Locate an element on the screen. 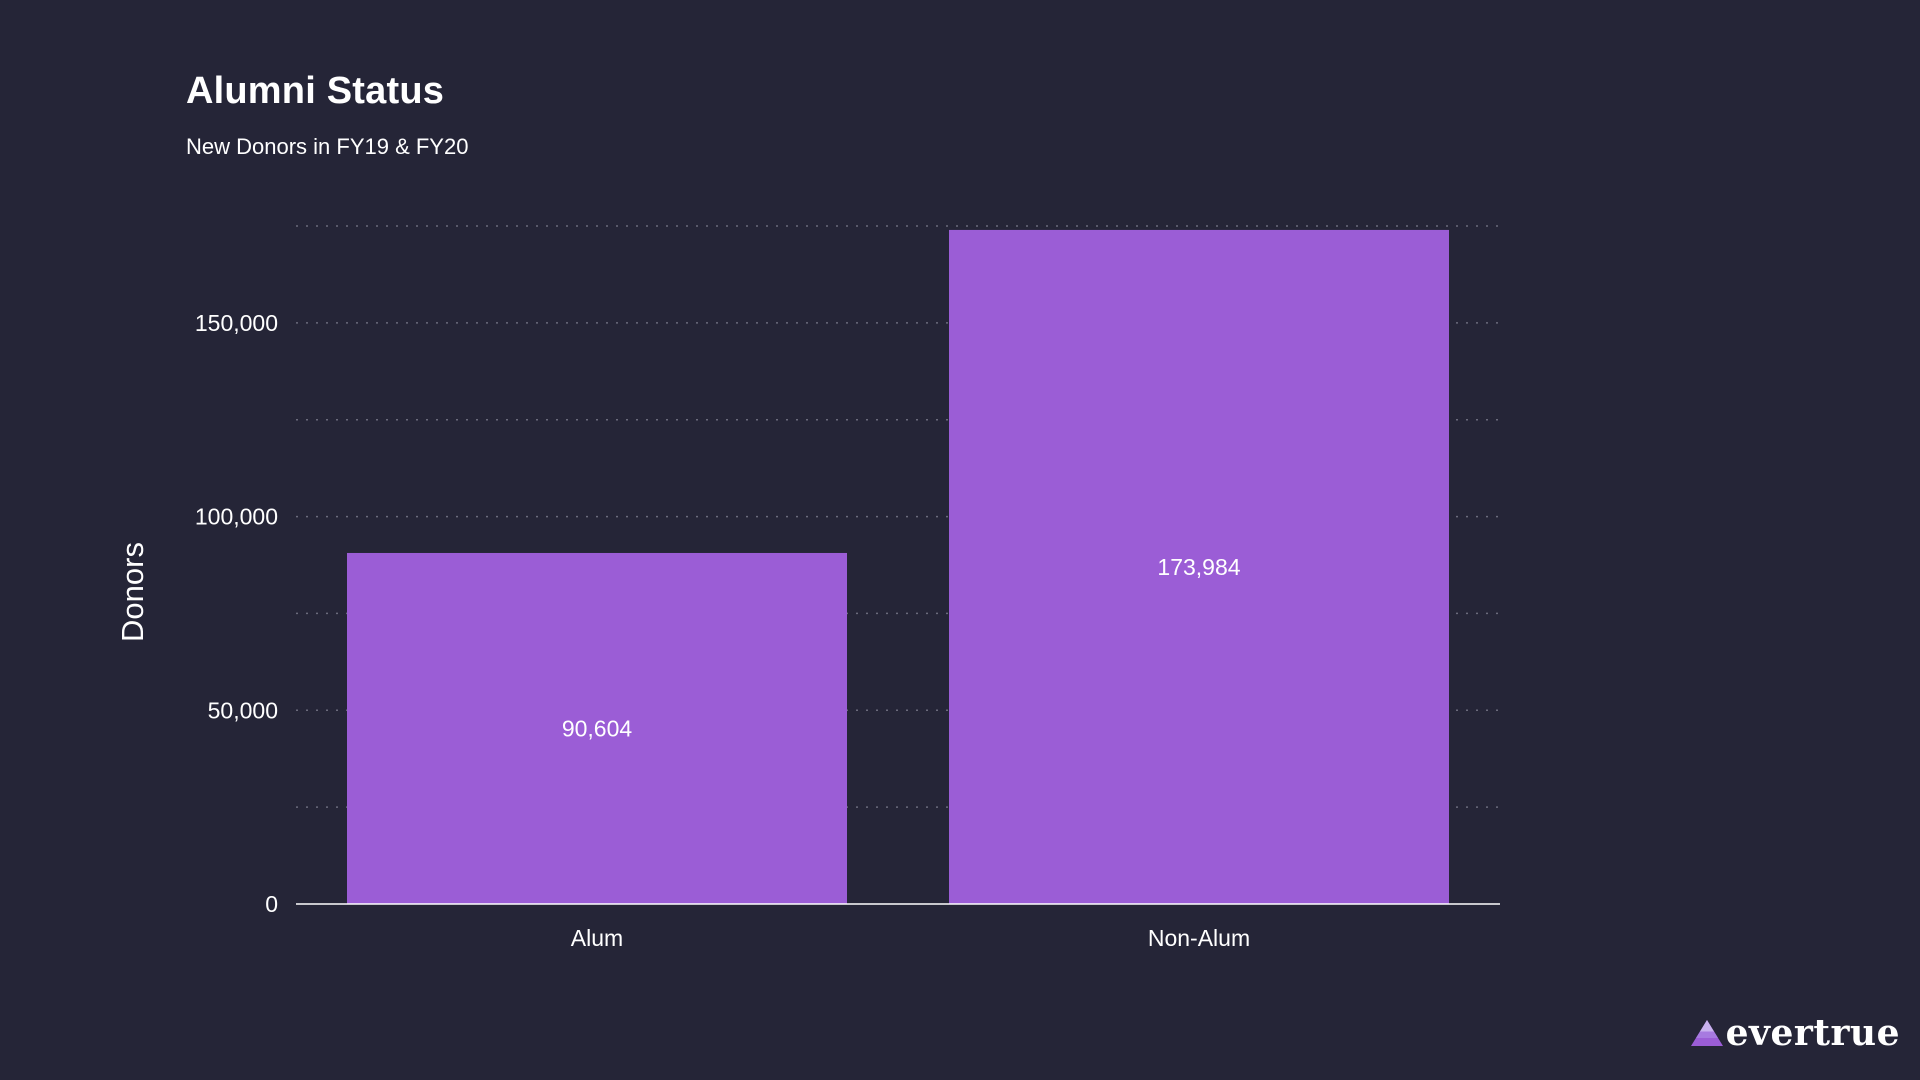  x-tick-label: Non-Alum is located at coordinates (1199, 938).